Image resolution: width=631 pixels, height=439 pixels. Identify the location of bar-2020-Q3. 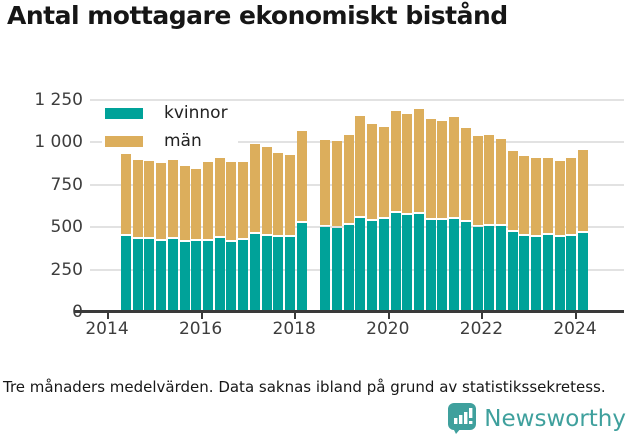
(419, 210).